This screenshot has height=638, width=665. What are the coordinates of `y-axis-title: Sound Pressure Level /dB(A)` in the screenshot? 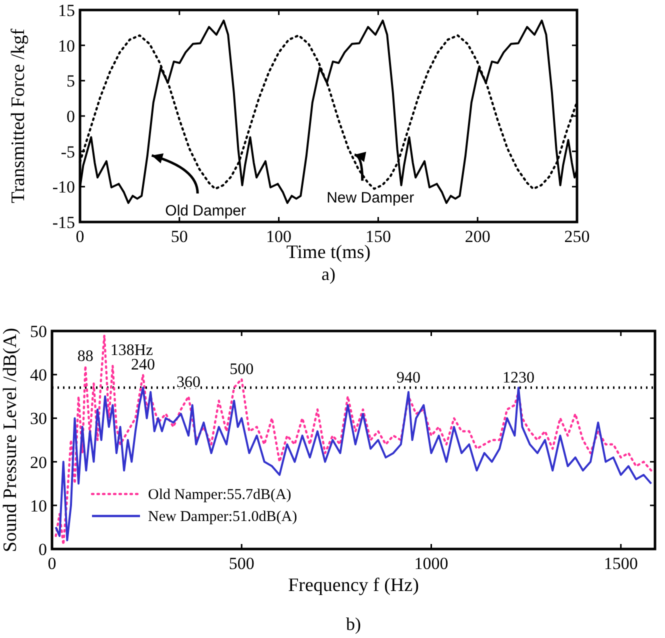 It's located at (10, 440).